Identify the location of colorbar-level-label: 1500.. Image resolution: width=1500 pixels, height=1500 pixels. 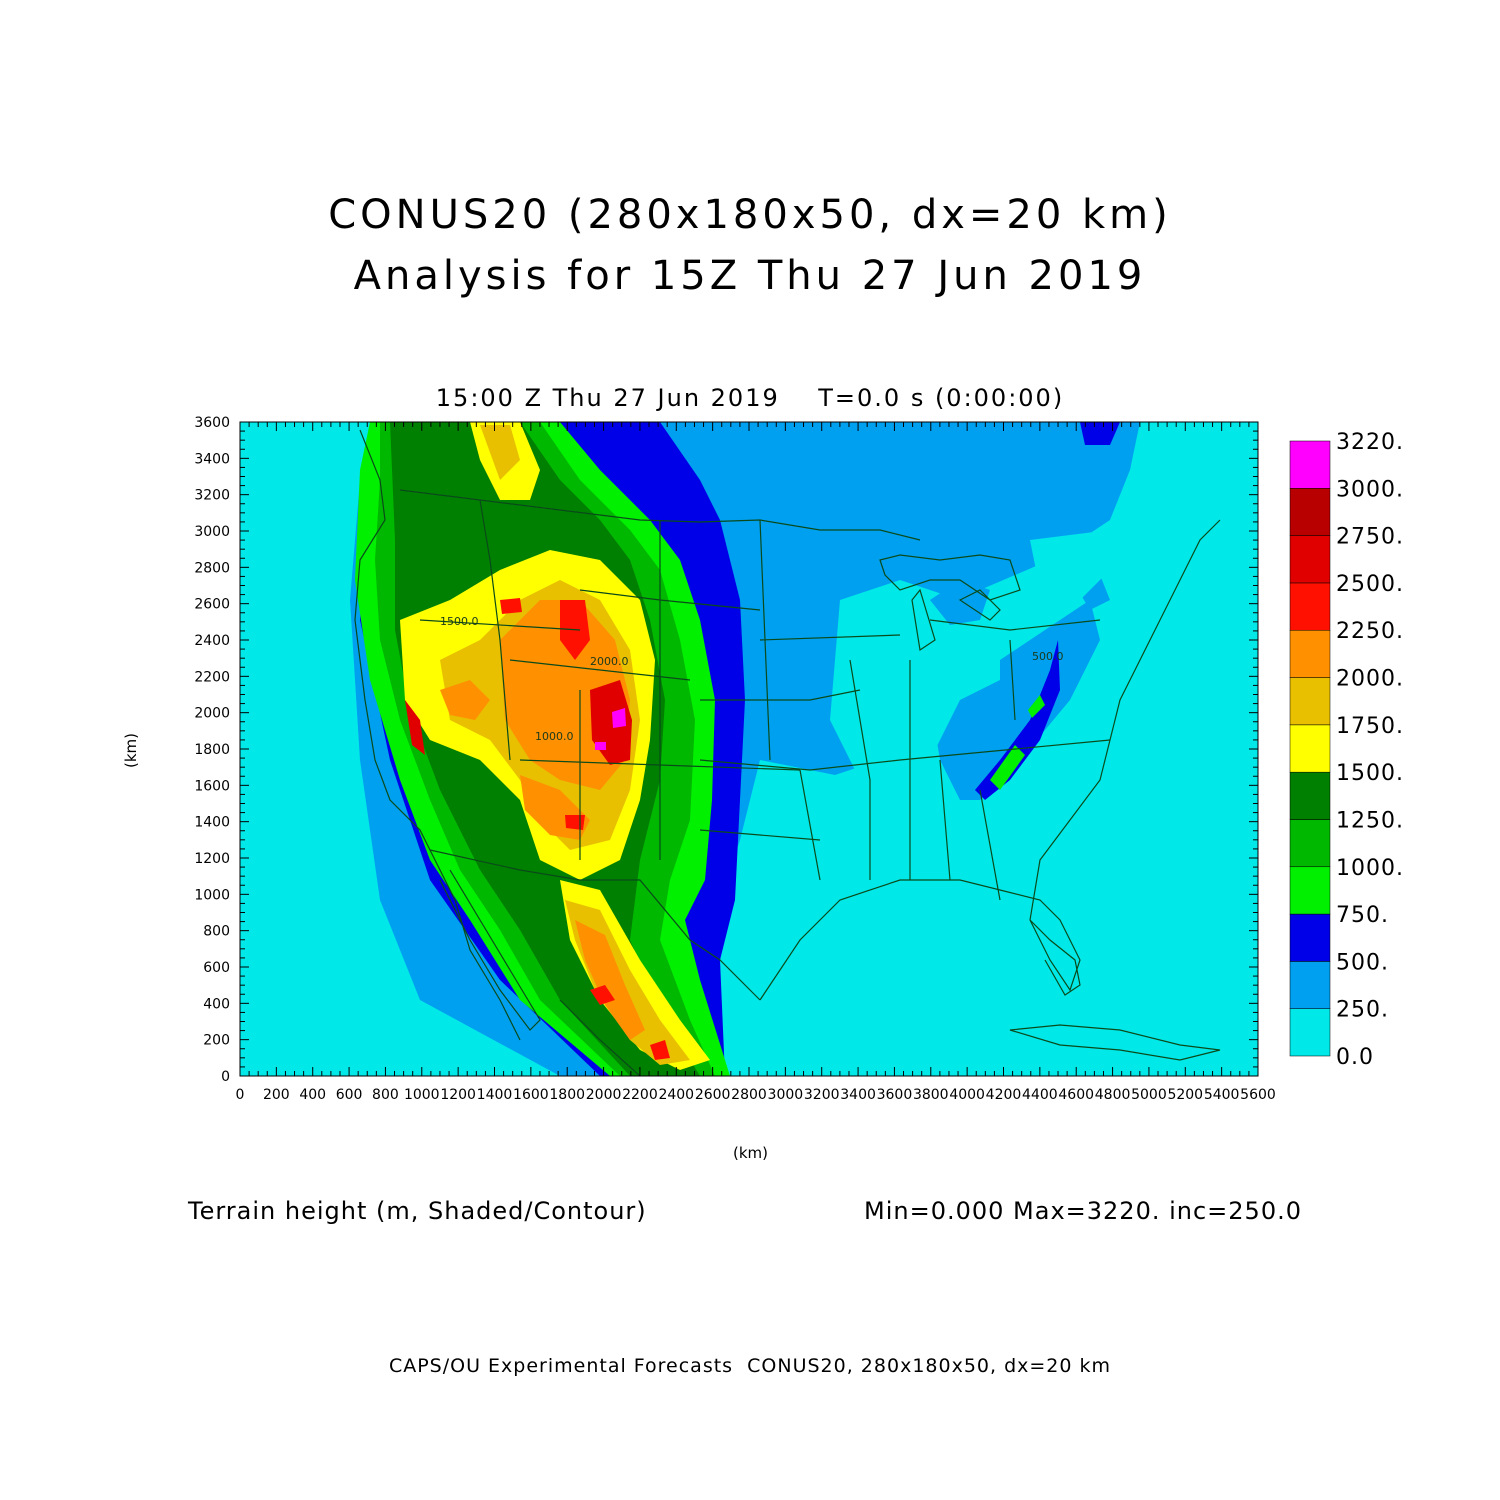
(1370, 773).